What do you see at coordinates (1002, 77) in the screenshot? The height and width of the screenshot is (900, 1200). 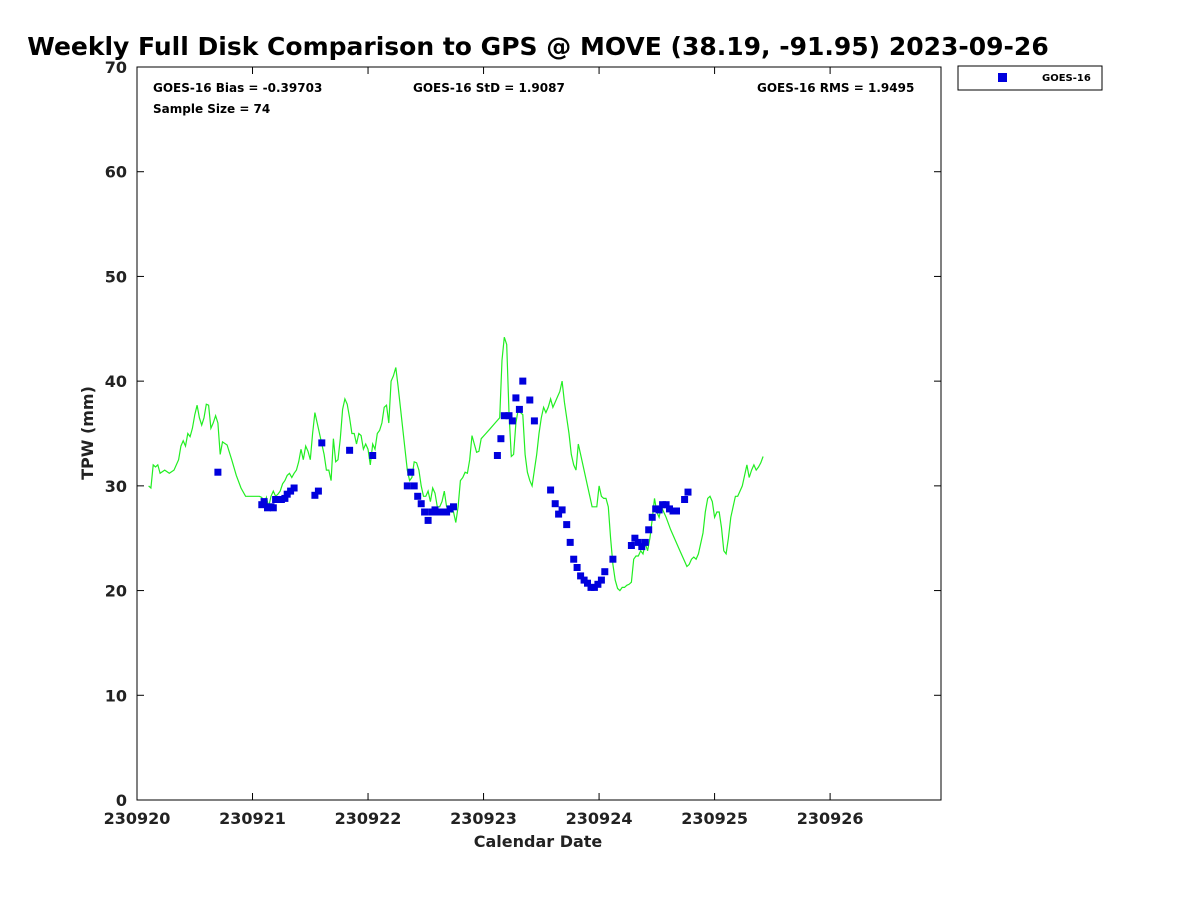 I see `legend-marker` at bounding box center [1002, 77].